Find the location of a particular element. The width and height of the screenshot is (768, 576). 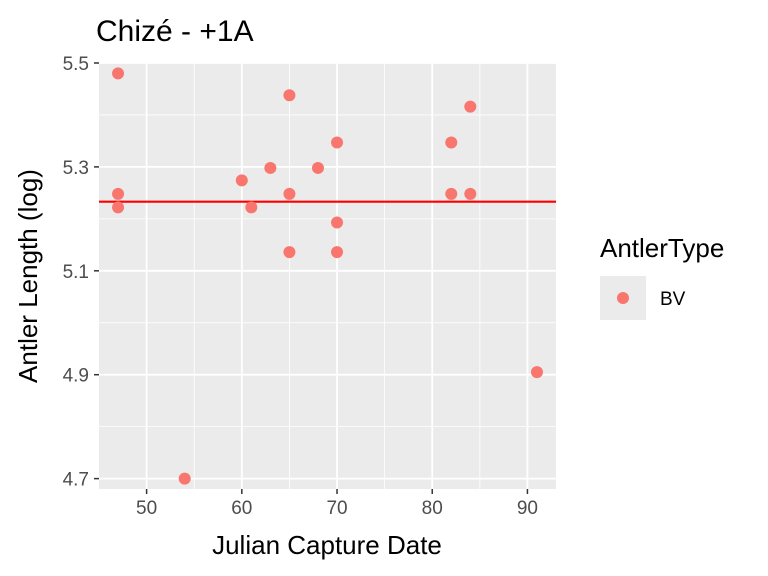

x-tick-label: 50 is located at coordinates (146, 508).